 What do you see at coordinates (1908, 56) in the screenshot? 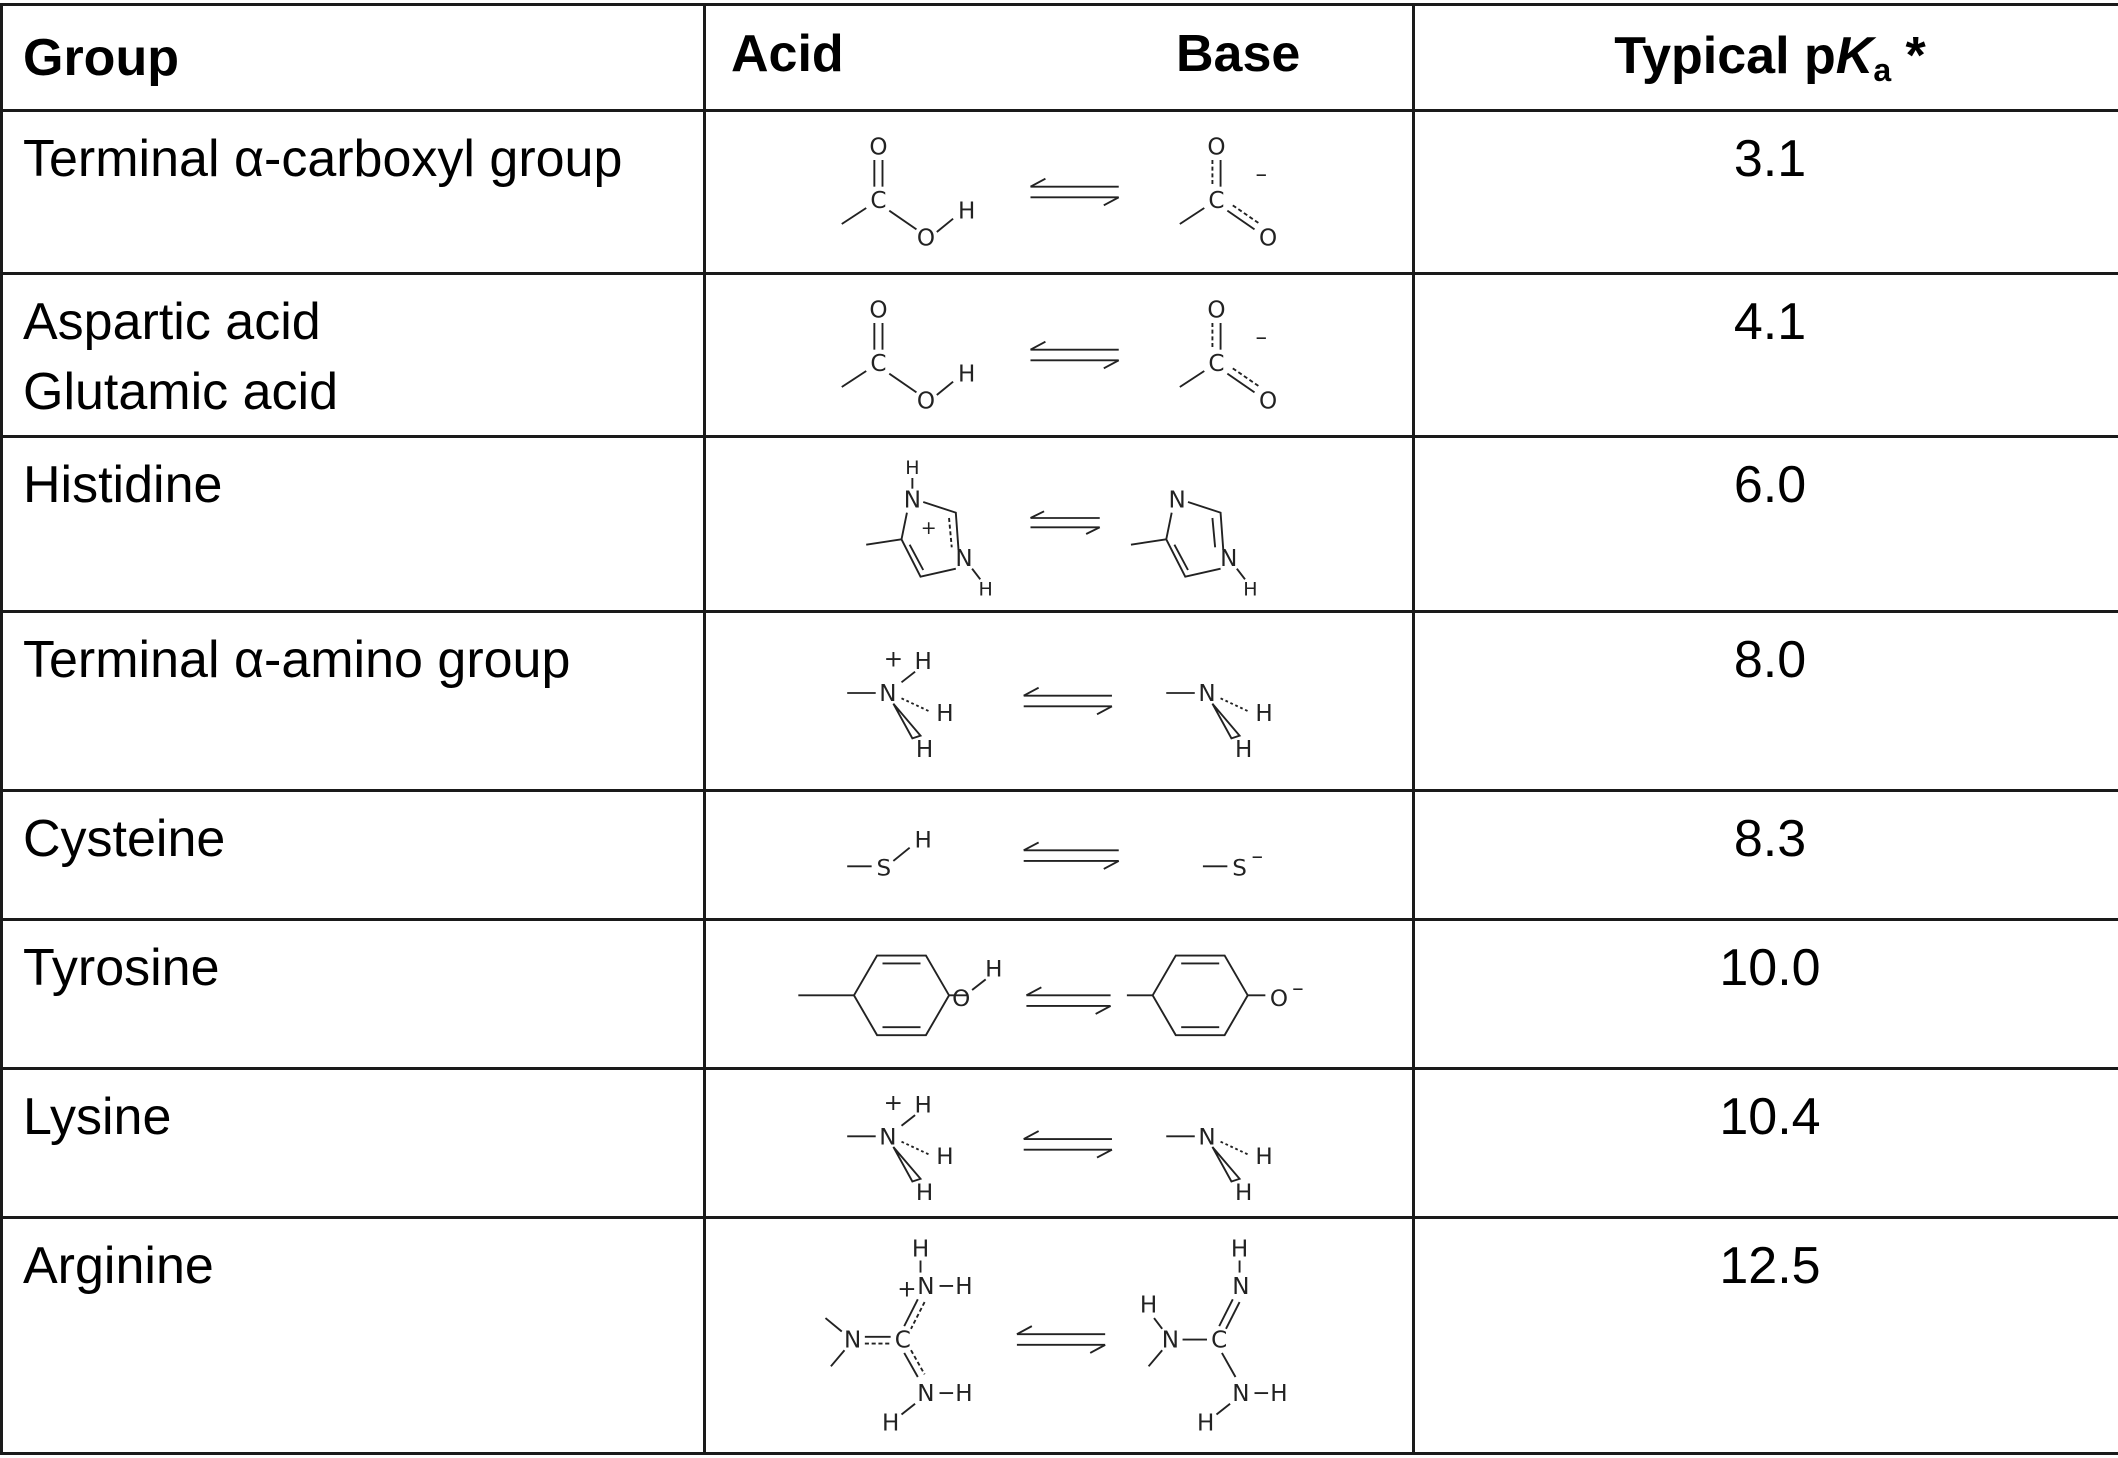
I see `pka-suffix: *` at bounding box center [1908, 56].